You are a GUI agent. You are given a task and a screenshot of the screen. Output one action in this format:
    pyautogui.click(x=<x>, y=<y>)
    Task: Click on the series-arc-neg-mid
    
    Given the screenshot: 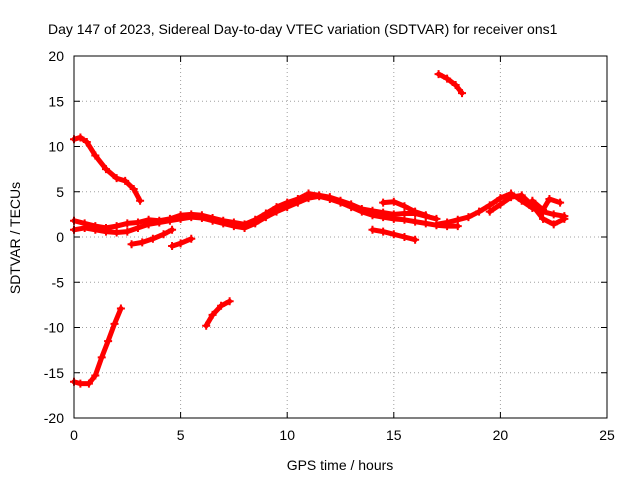 What is the action you would take?
    pyautogui.click(x=218, y=313)
    